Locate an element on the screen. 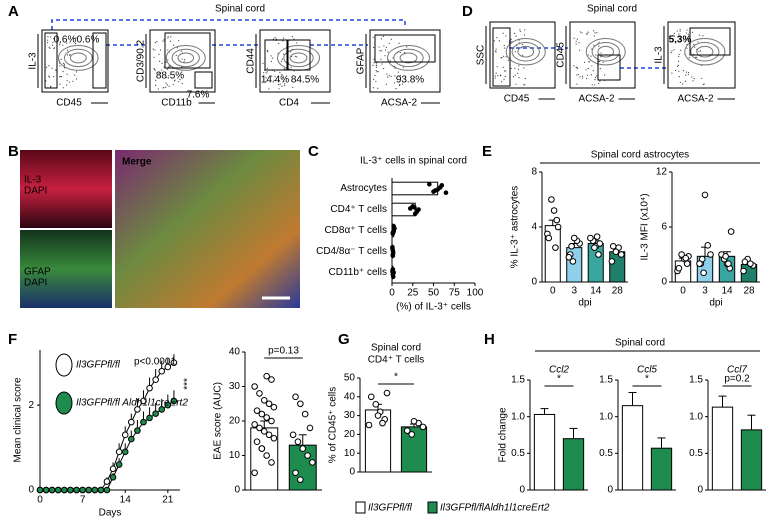 This screenshot has height=518, width=782. x-tick-label: 75 is located at coordinates (455, 293).